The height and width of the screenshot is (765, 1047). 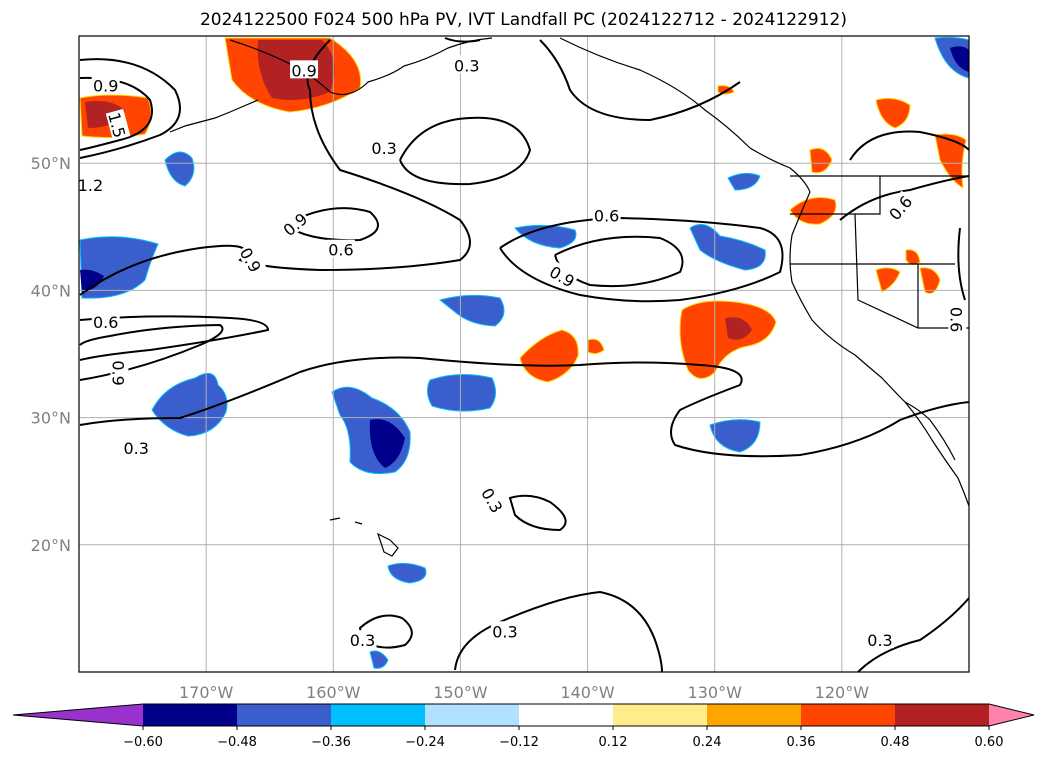 I want to click on colorbar-tick-label: 0.12, so click(x=613, y=742).